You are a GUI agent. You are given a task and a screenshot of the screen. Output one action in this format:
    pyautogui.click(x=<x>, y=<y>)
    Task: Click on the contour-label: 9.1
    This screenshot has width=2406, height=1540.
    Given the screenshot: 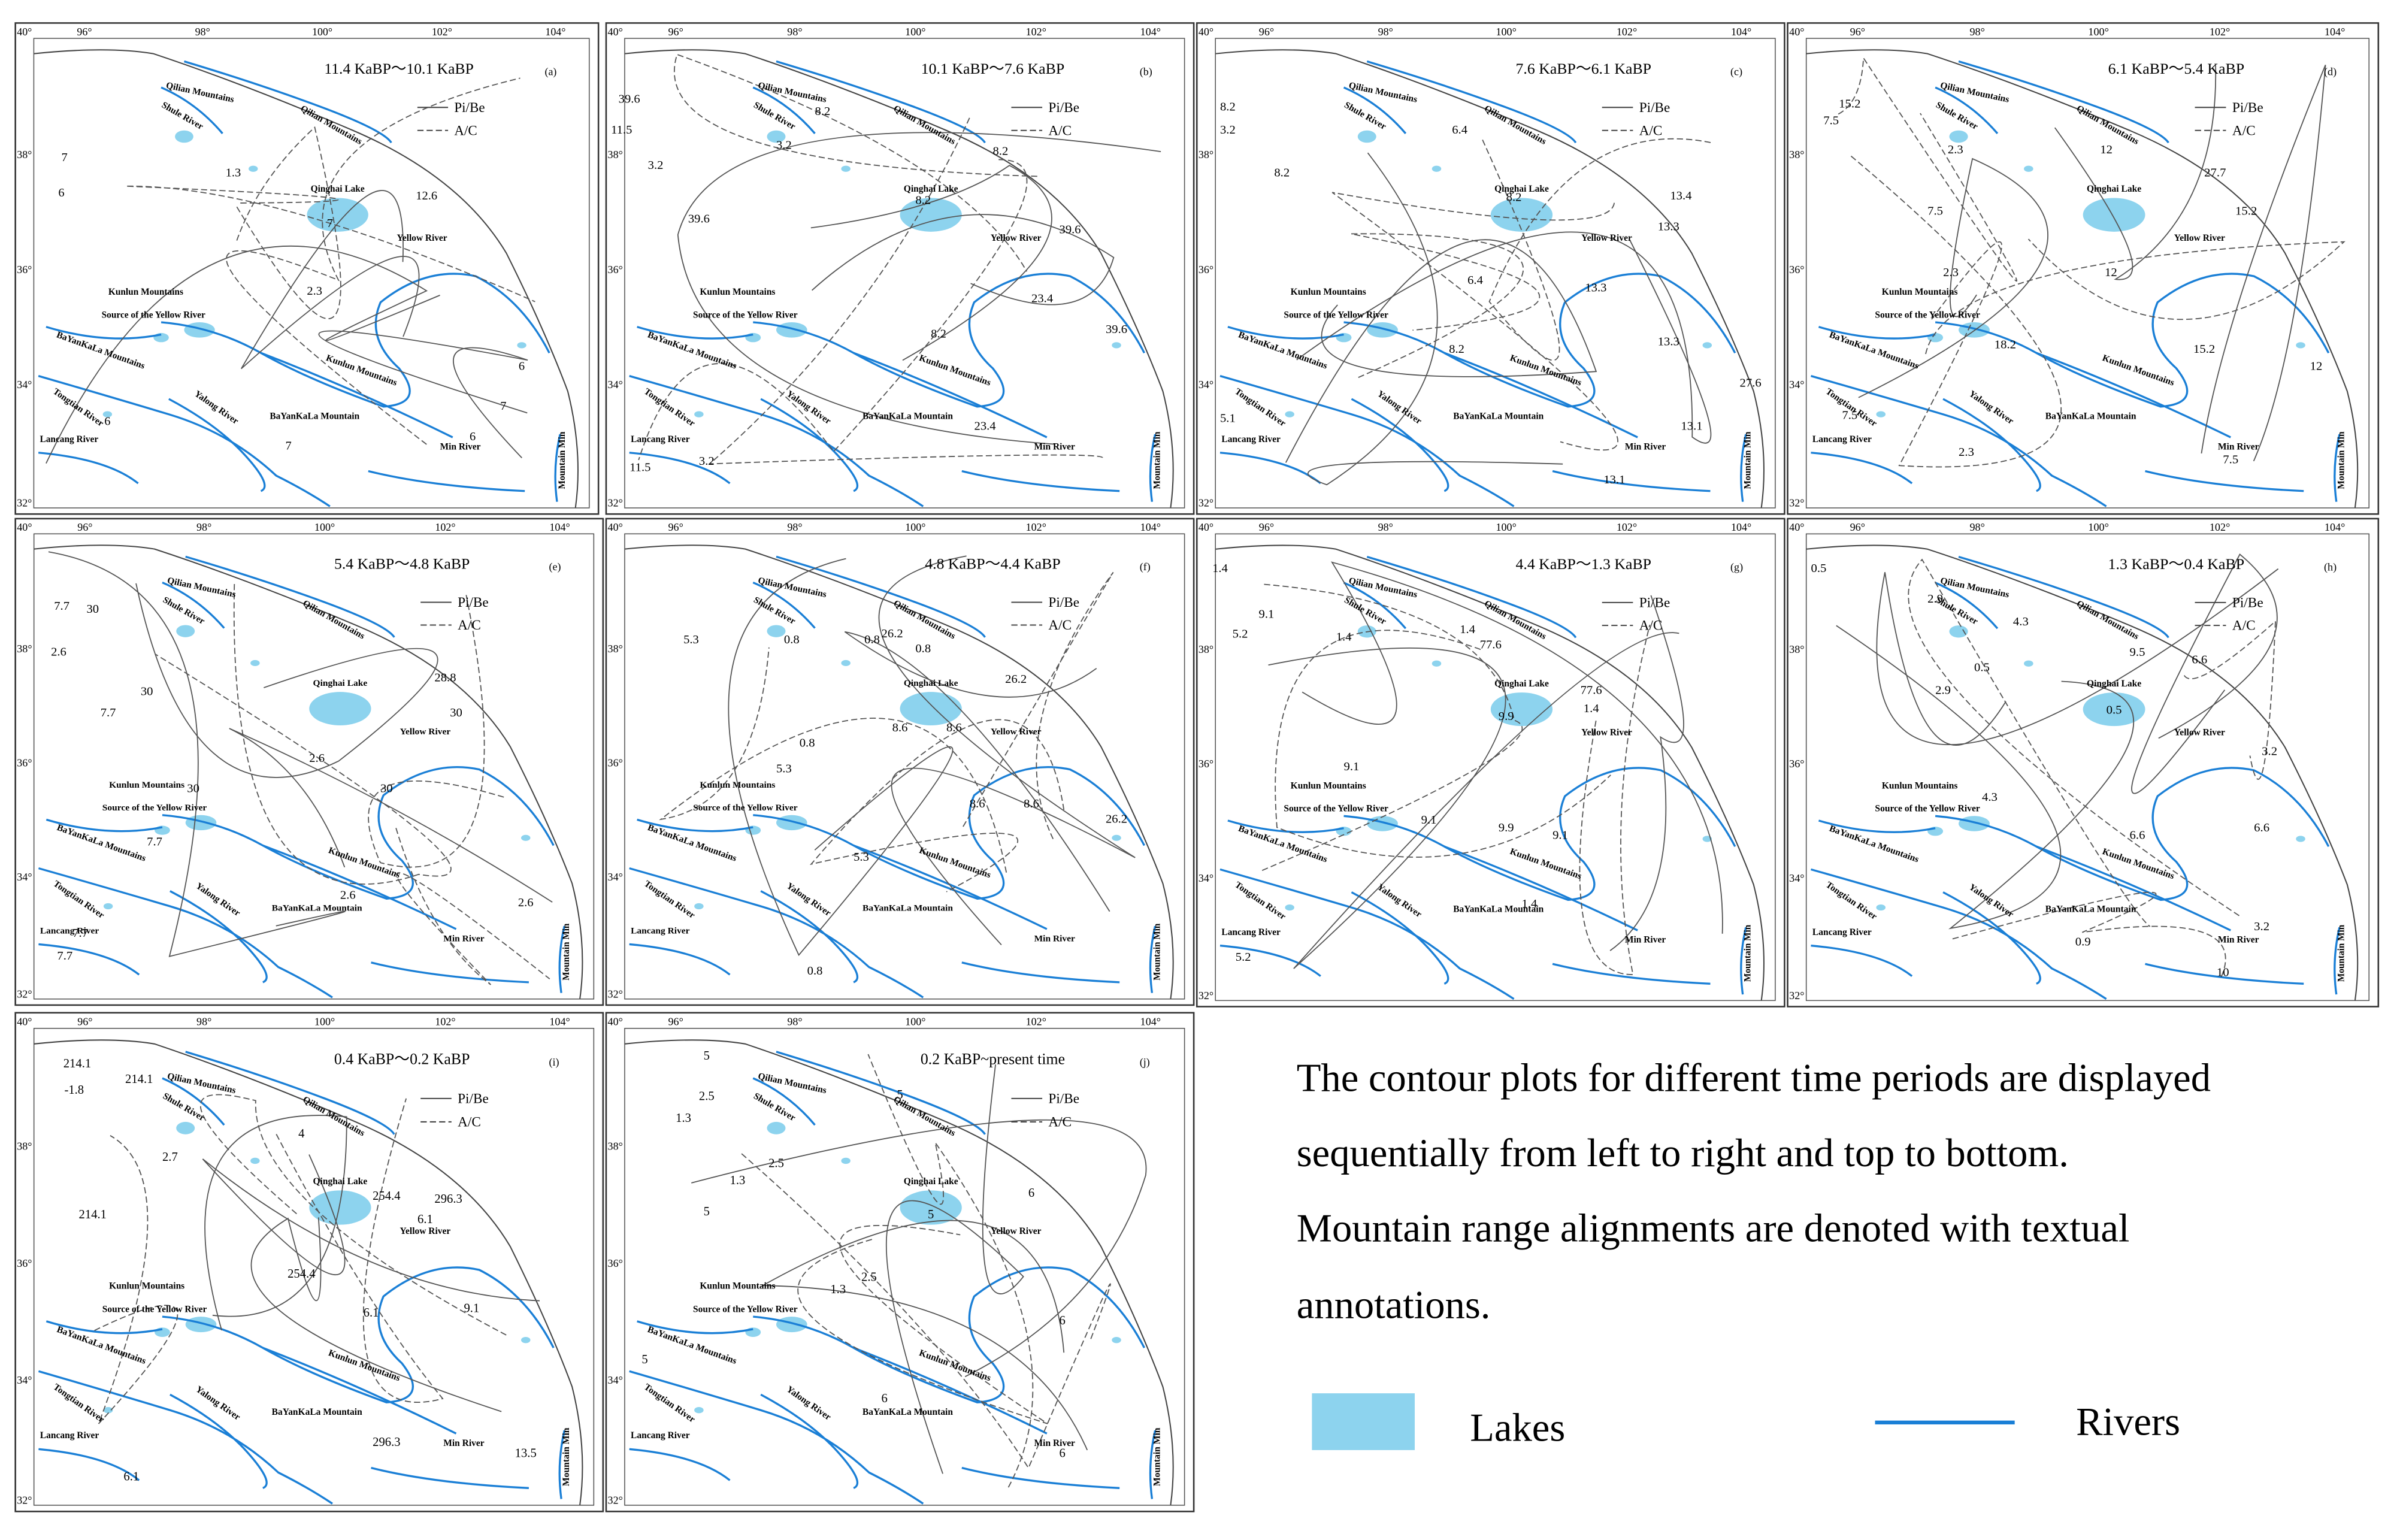 What is the action you would take?
    pyautogui.click(x=471, y=1308)
    